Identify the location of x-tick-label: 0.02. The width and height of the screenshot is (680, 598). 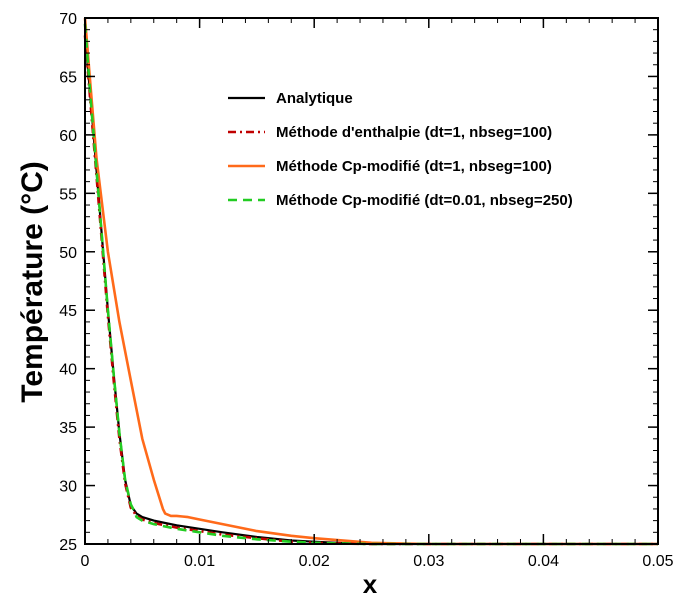
(314, 561).